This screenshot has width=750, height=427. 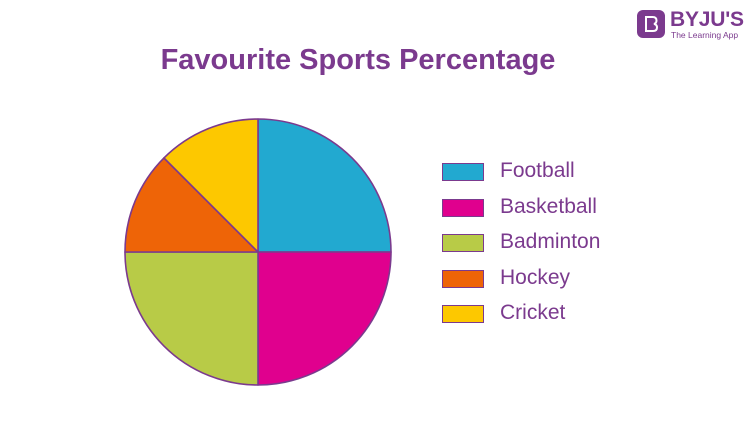 I want to click on chart-title: Favourite Sports Percentage, so click(x=358, y=60).